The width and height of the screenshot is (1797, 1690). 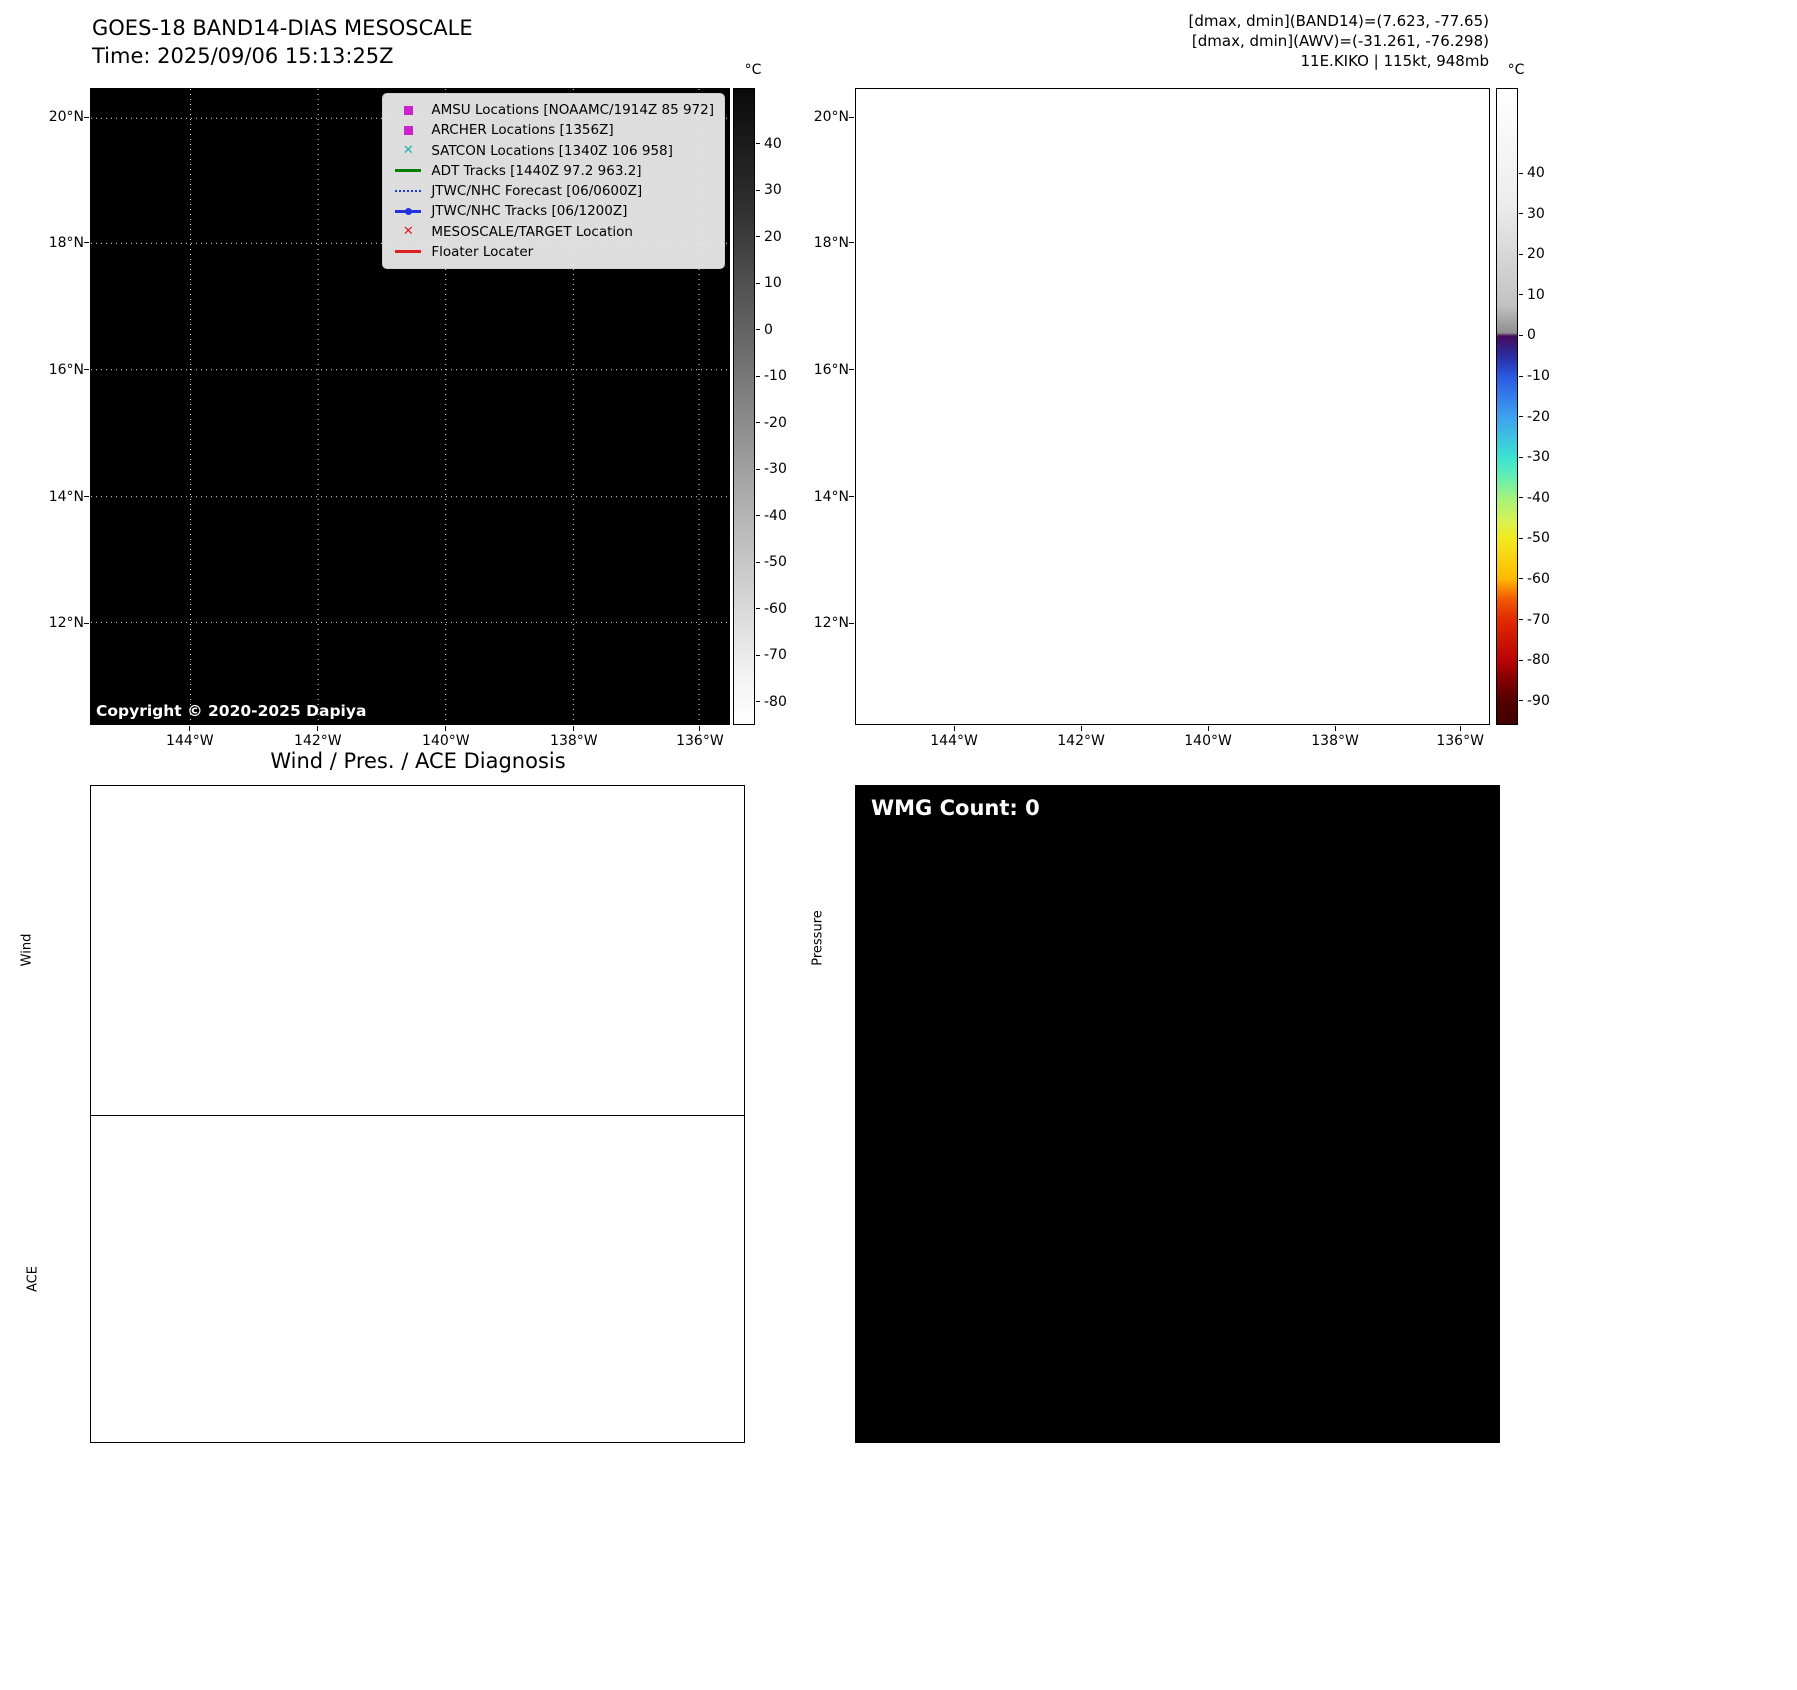 I want to click on lon-tick-label: 136°W, so click(x=700, y=741).